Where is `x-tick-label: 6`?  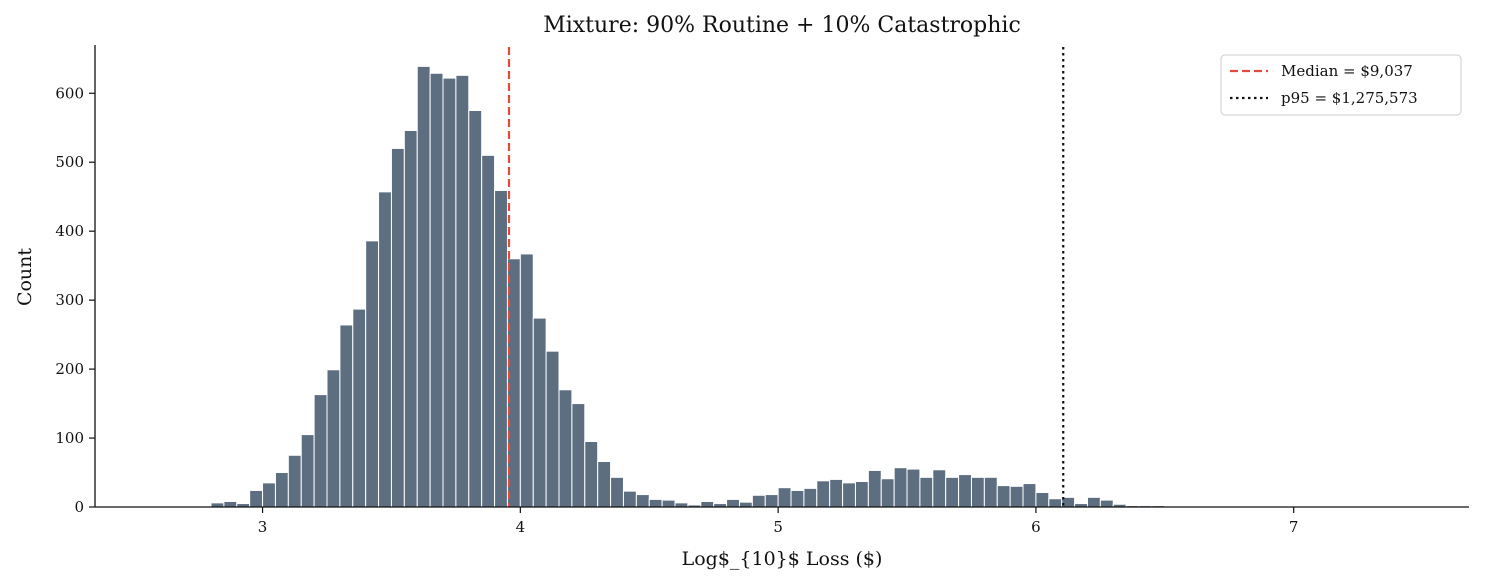
x-tick-label: 6 is located at coordinates (1036, 527).